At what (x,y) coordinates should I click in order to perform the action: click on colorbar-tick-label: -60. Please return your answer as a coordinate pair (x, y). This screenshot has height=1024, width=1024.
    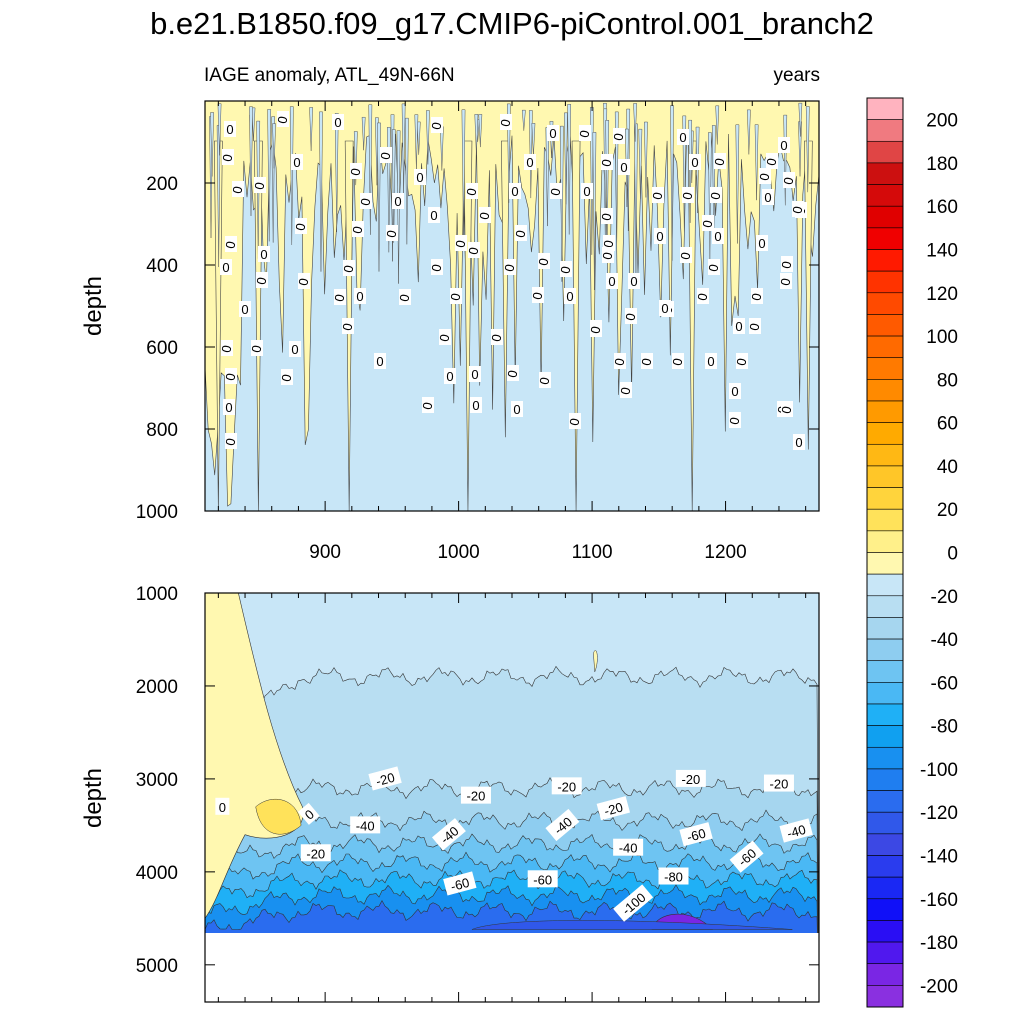
    Looking at the image, I should click on (944, 683).